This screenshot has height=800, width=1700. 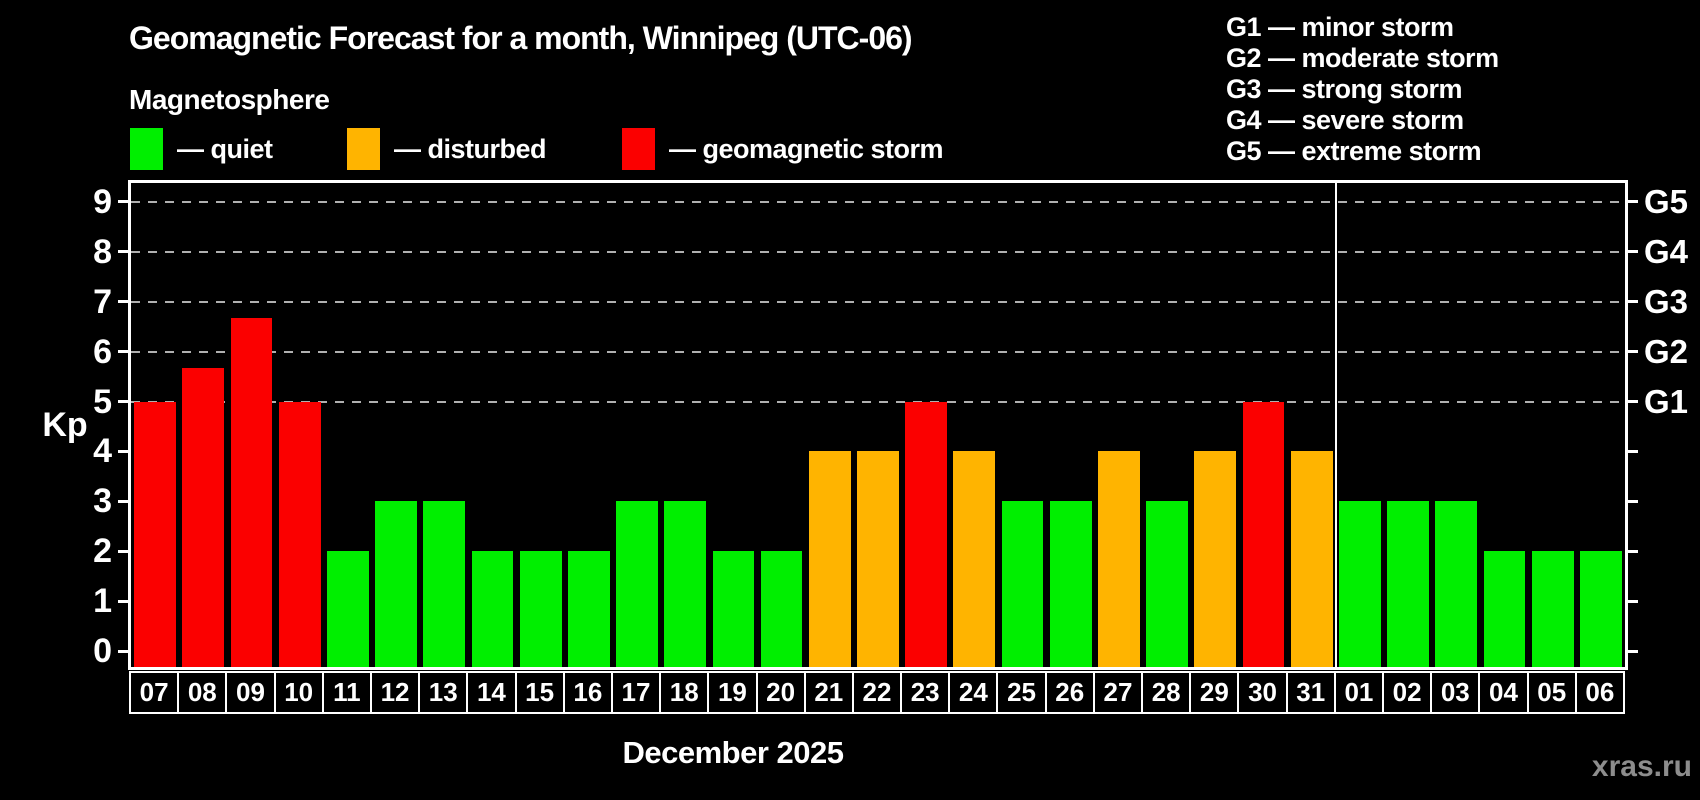 What do you see at coordinates (443, 692) in the screenshot?
I see `day-box-13: 13` at bounding box center [443, 692].